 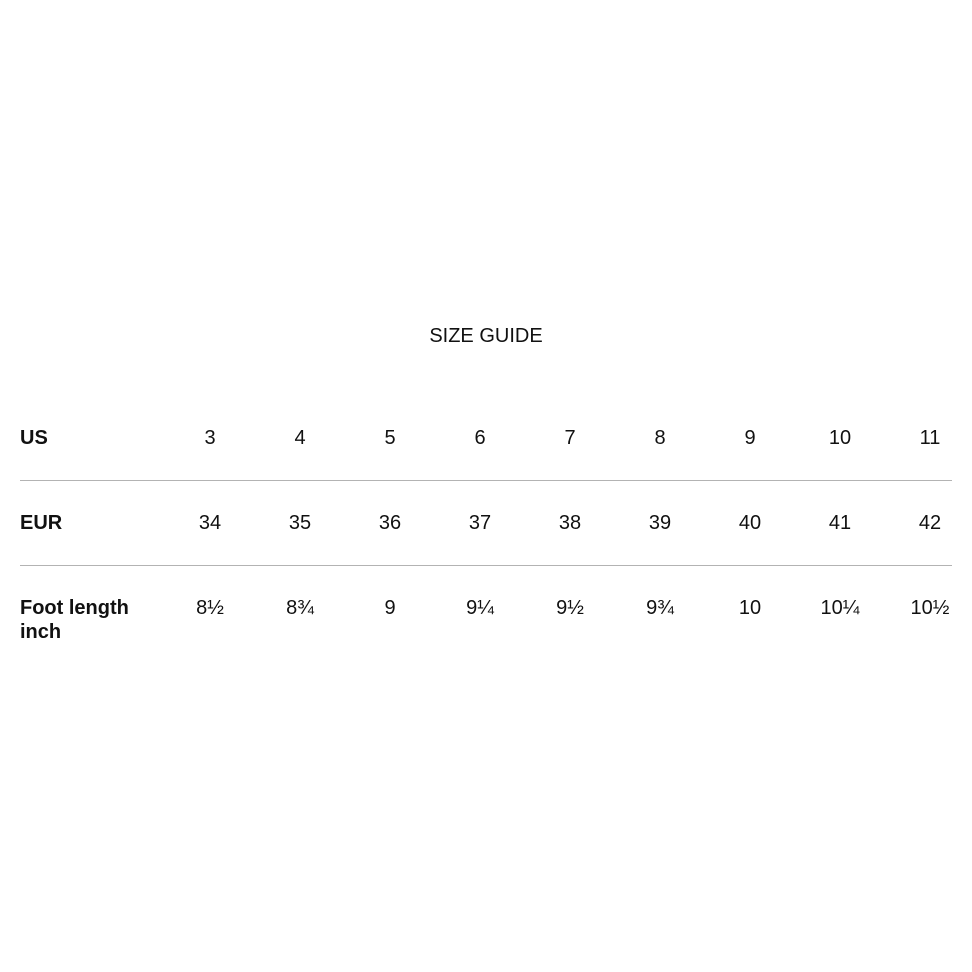 What do you see at coordinates (840, 608) in the screenshot?
I see `foot-length-value: 10¼` at bounding box center [840, 608].